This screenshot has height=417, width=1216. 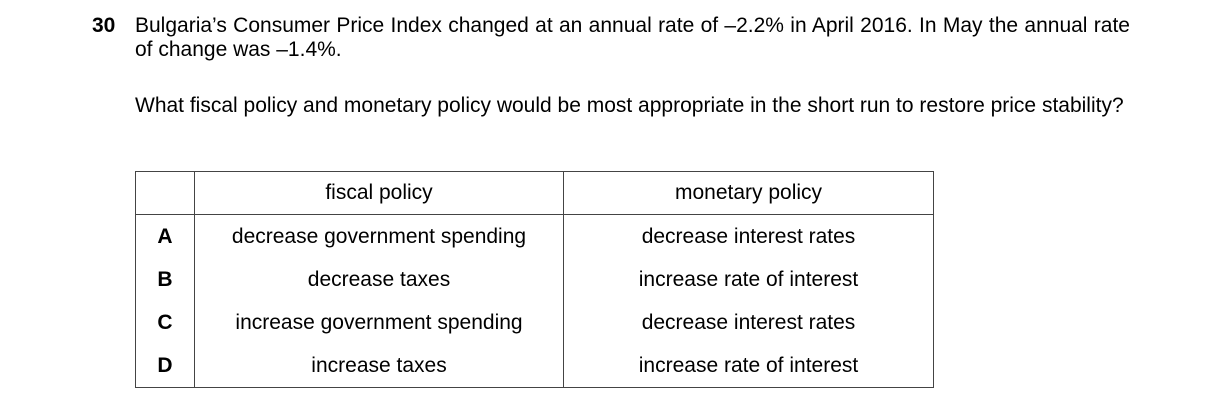 What do you see at coordinates (379, 366) in the screenshot?
I see `option-cell: increase taxes` at bounding box center [379, 366].